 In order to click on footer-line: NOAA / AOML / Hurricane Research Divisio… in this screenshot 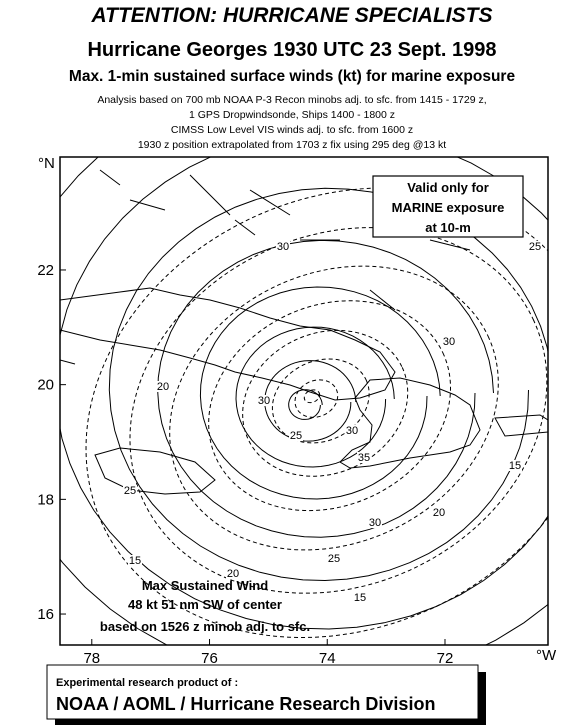, I will do `click(245, 704)`.